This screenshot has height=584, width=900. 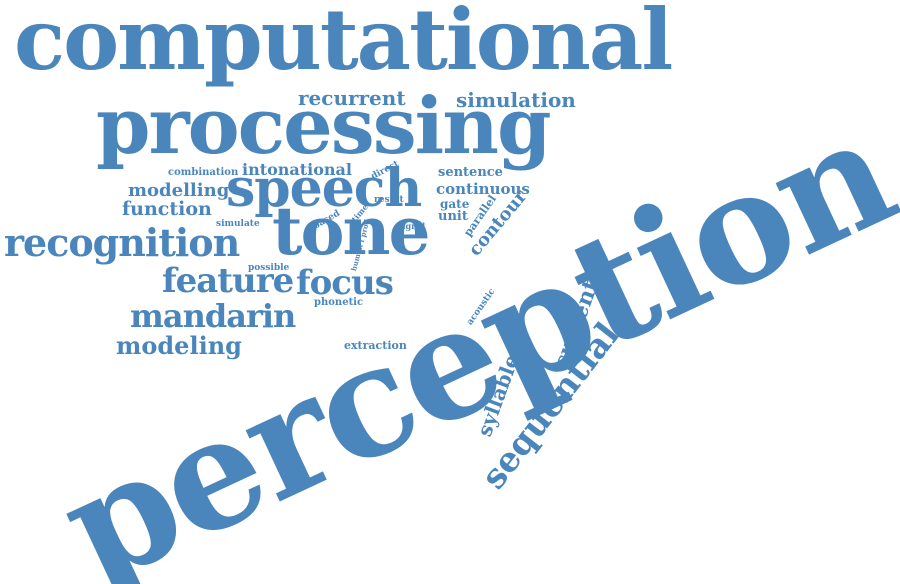 I want to click on word-recognition: recognition, so click(x=122, y=242).